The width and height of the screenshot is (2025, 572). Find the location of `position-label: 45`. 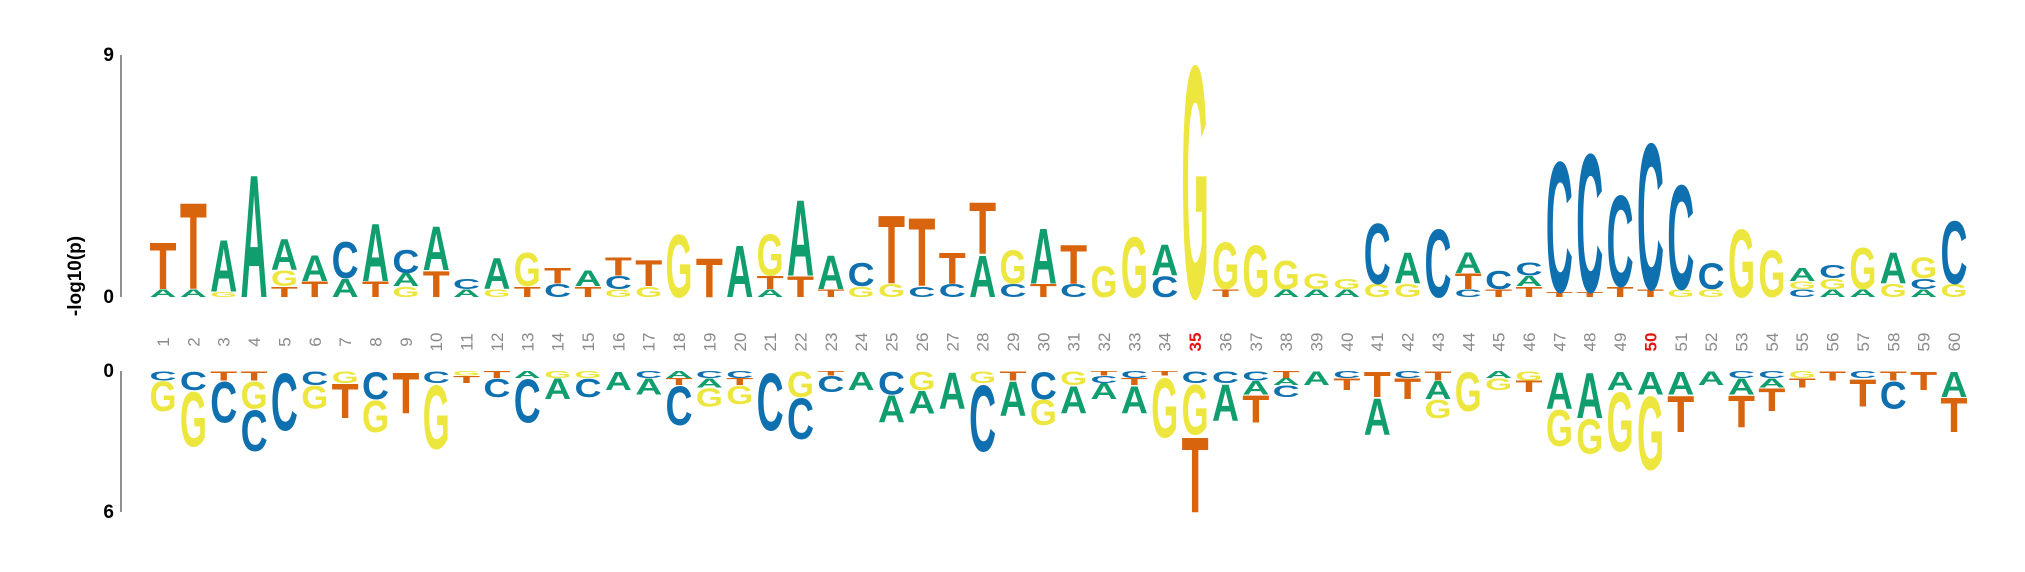

position-label: 45 is located at coordinates (1499, 342).